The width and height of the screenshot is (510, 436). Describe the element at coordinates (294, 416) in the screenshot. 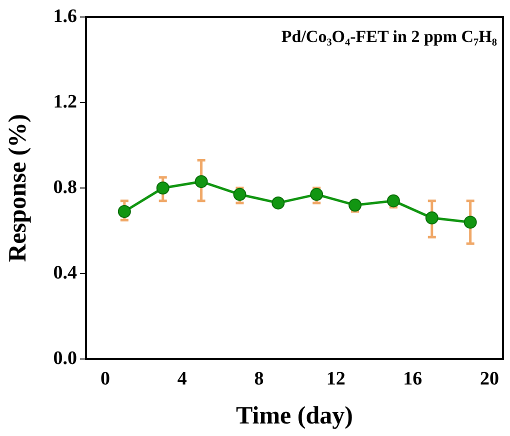

I see `x-axis-title: Time (day)` at that location.